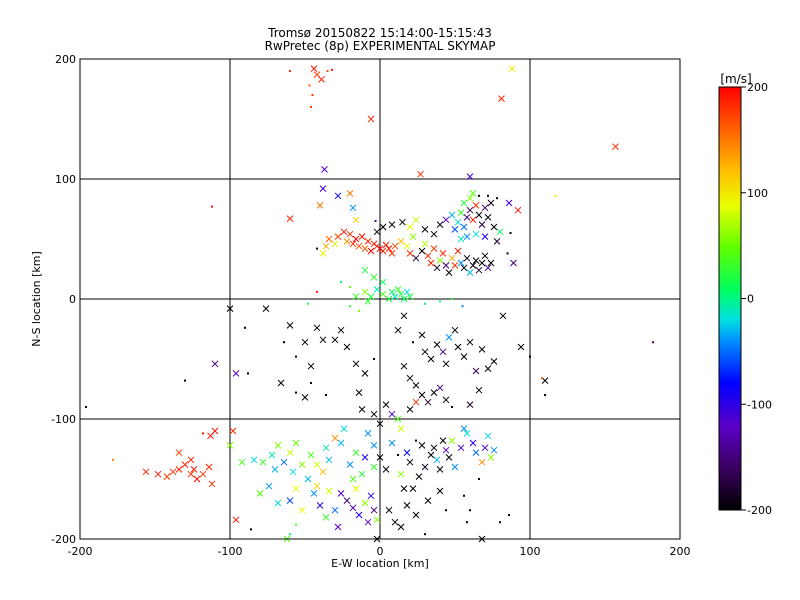  I want to click on colorbar-tick-label: 0, so click(750, 299).